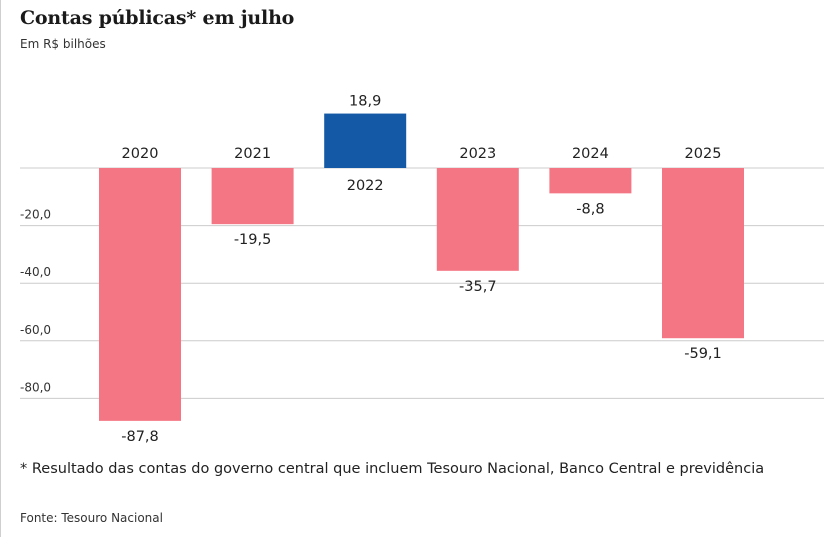 This screenshot has height=537, width=830. Describe the element at coordinates (590, 154) in the screenshot. I see `category-label: 2024` at that location.